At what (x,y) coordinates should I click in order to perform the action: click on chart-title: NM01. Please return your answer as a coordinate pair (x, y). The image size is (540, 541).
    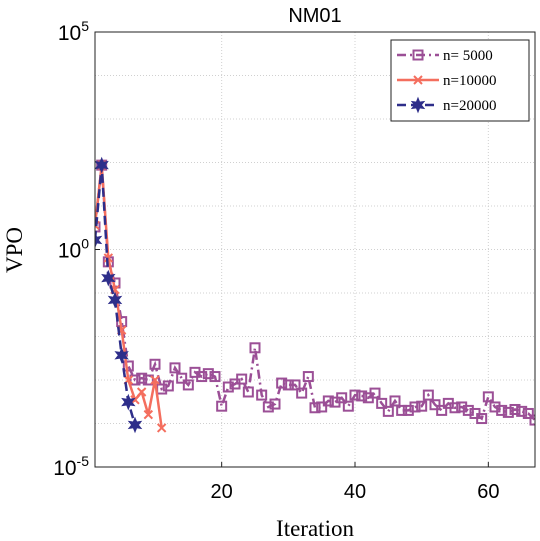
    Looking at the image, I should click on (314, 16).